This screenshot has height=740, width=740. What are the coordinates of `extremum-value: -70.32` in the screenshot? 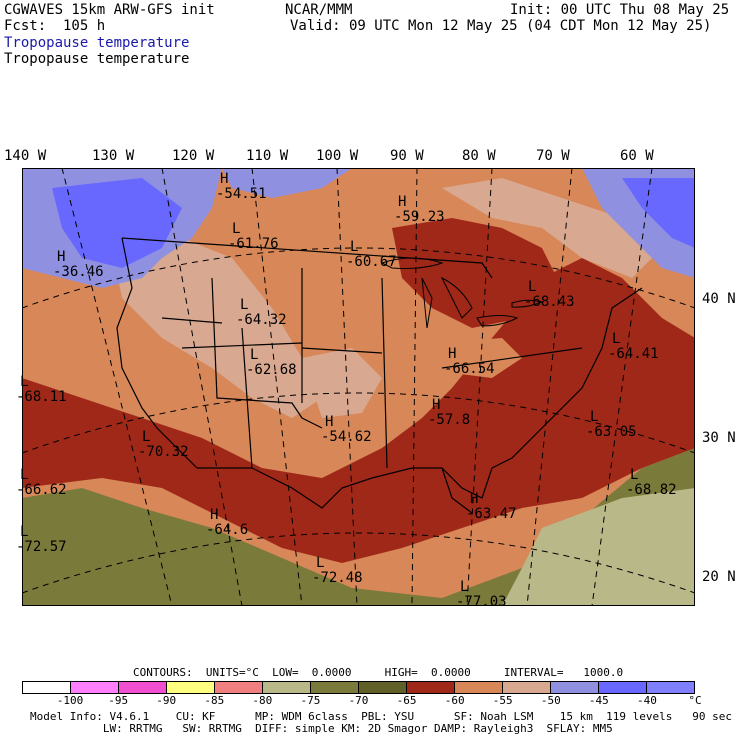 It's located at (163, 452).